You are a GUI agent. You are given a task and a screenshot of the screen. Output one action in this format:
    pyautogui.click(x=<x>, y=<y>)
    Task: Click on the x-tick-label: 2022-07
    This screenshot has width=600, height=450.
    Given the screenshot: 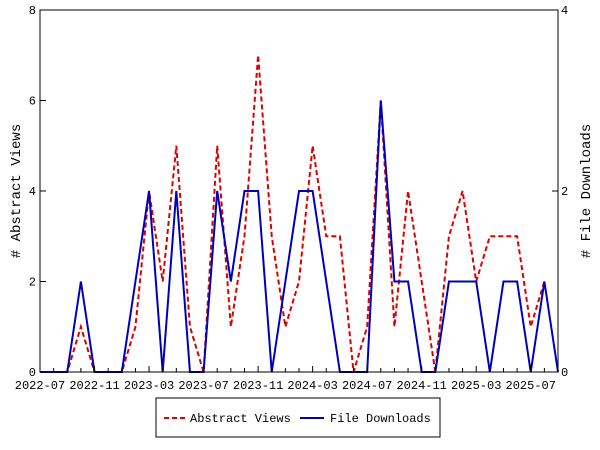 What is the action you would take?
    pyautogui.click(x=40, y=386)
    